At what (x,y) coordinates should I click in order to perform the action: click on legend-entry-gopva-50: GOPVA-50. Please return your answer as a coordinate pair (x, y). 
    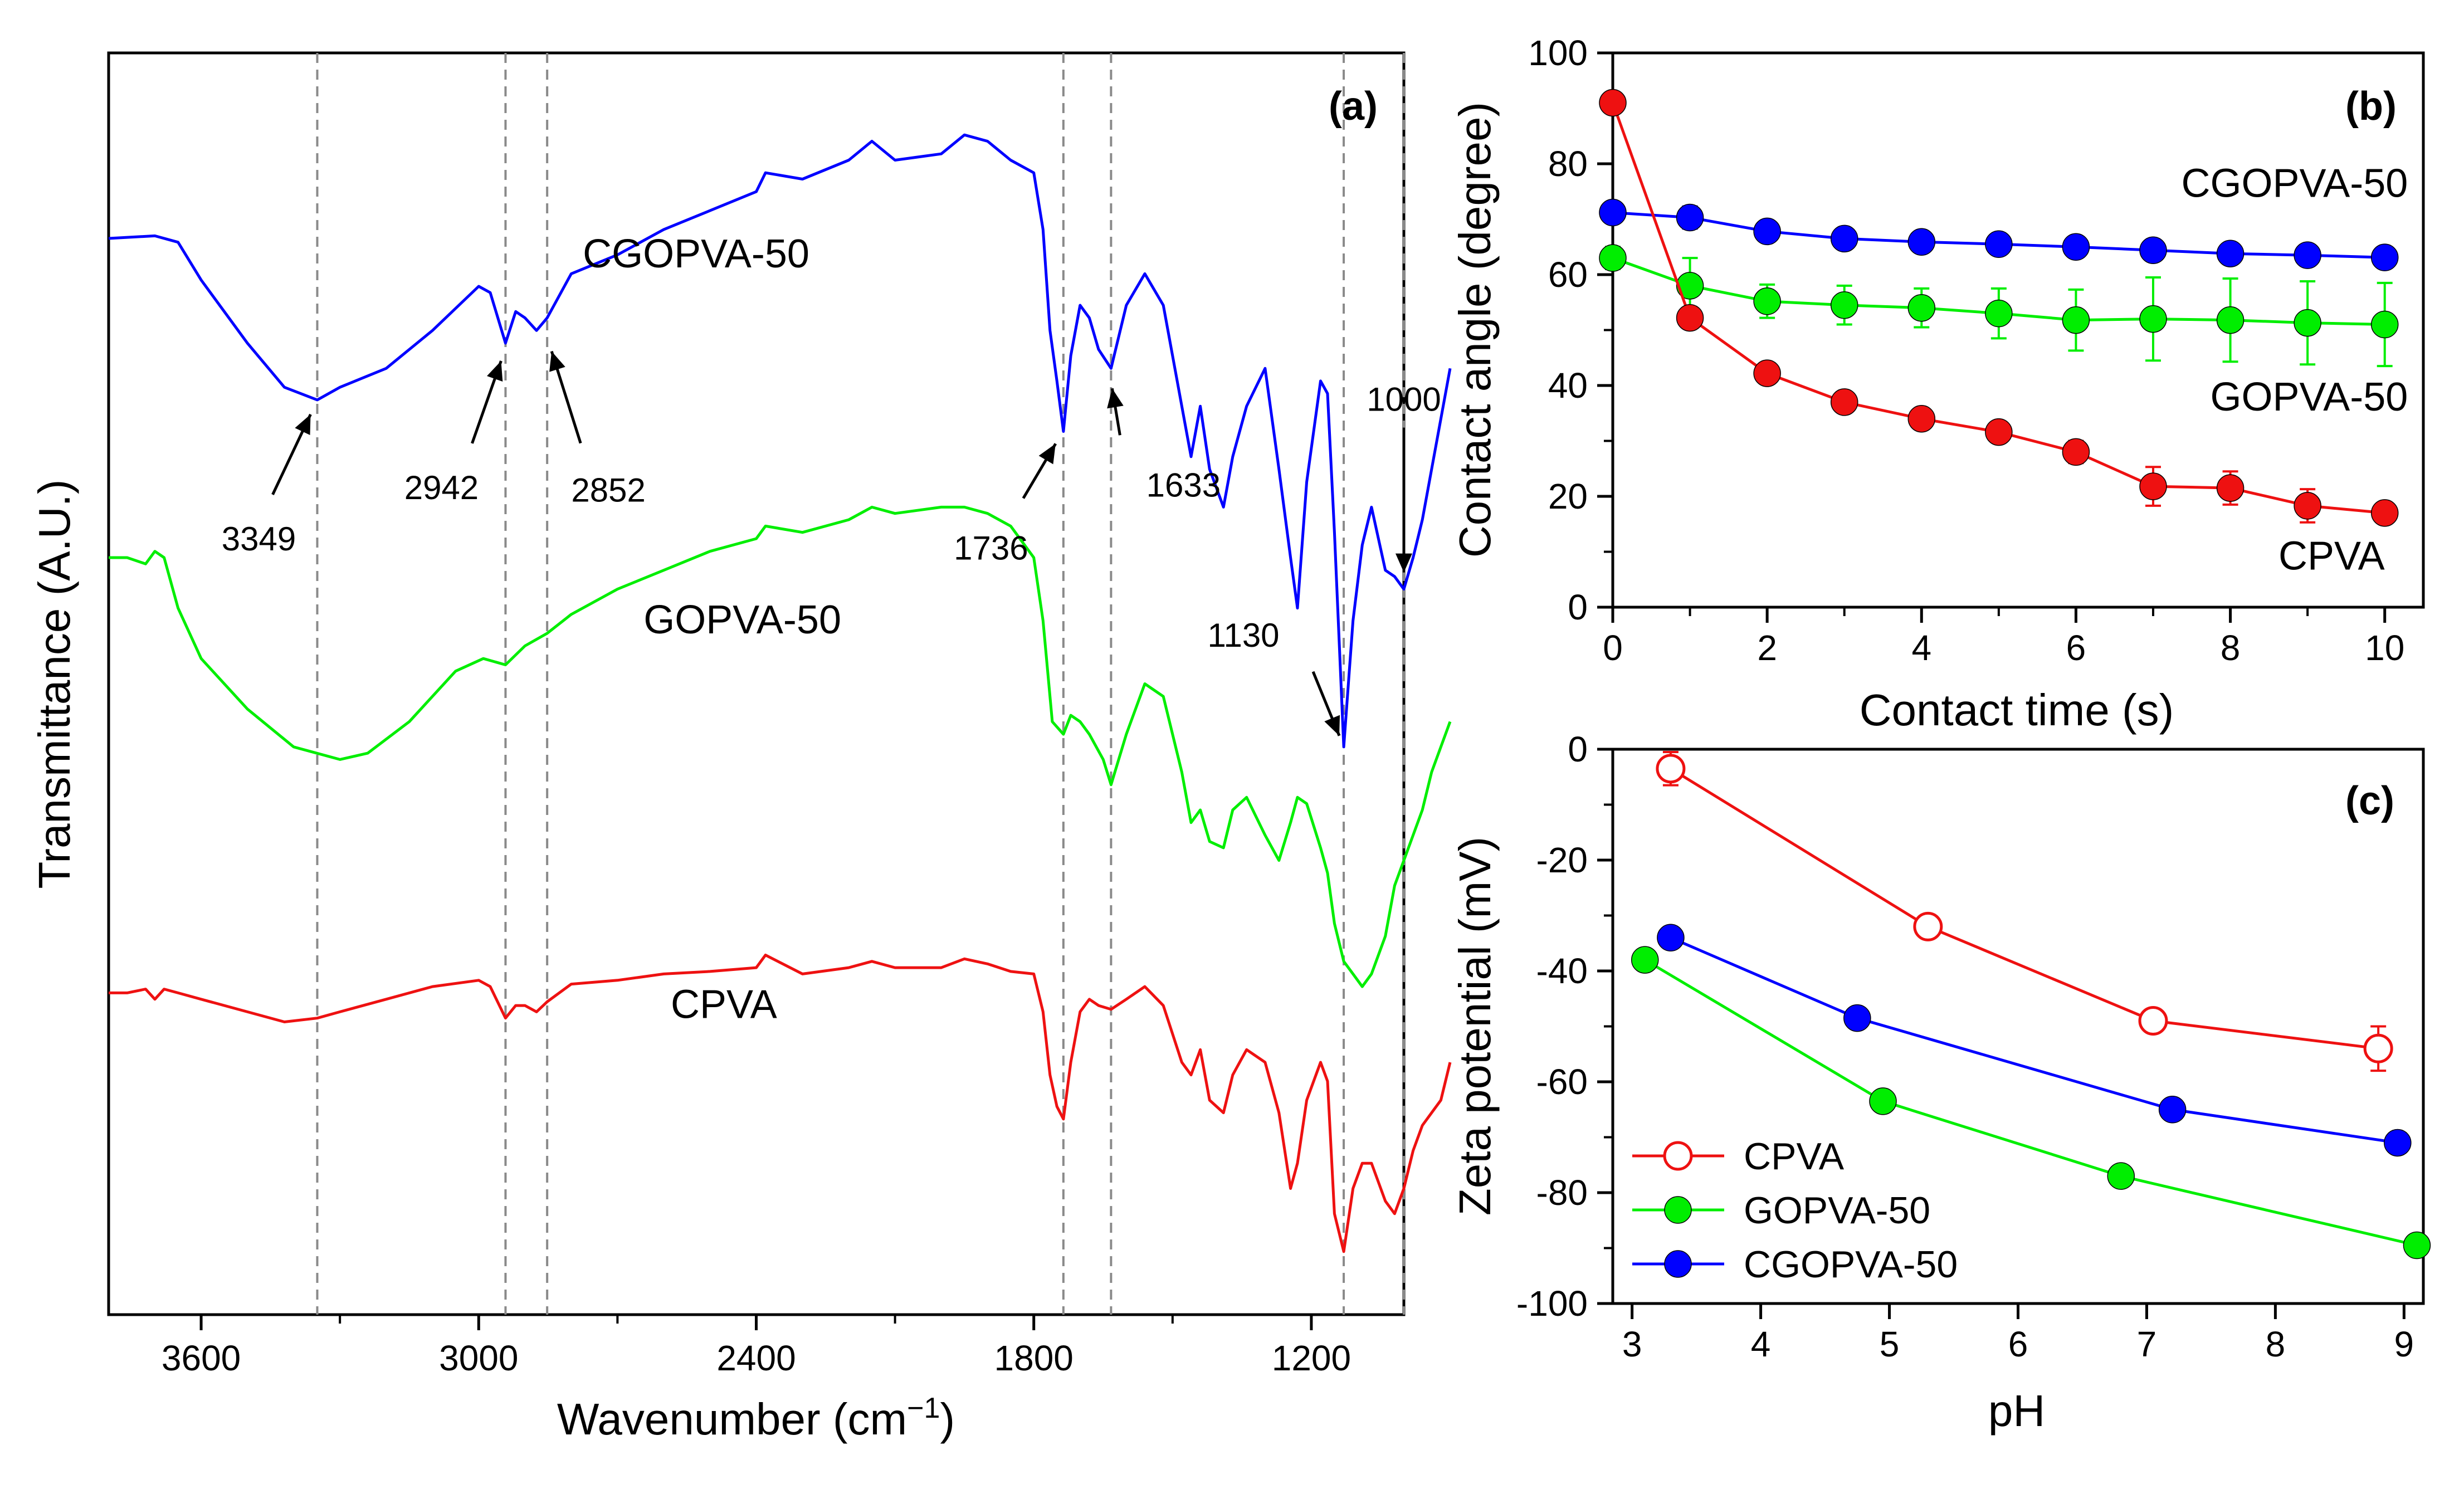
    Looking at the image, I should click on (1781, 1210).